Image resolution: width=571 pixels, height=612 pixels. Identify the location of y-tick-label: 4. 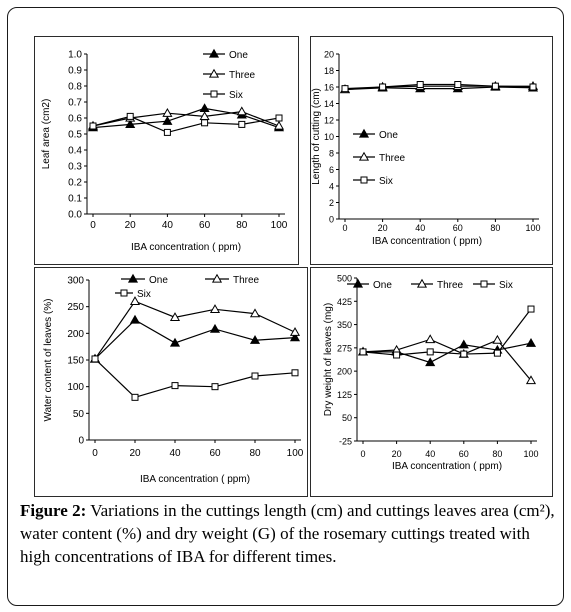
(331, 187).